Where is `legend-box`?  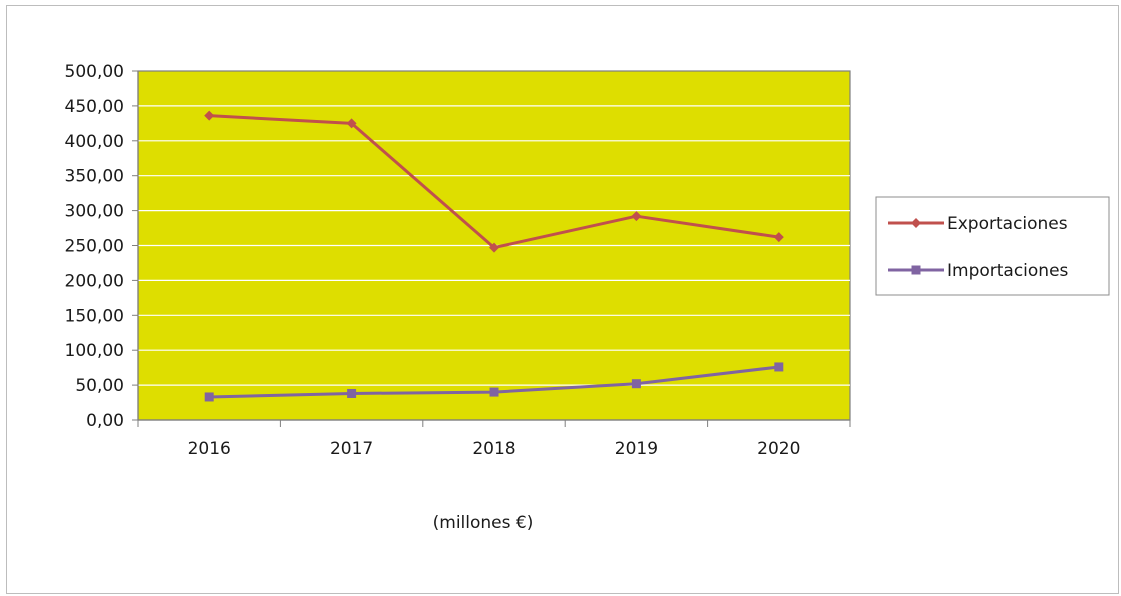
legend-box is located at coordinates (992, 246).